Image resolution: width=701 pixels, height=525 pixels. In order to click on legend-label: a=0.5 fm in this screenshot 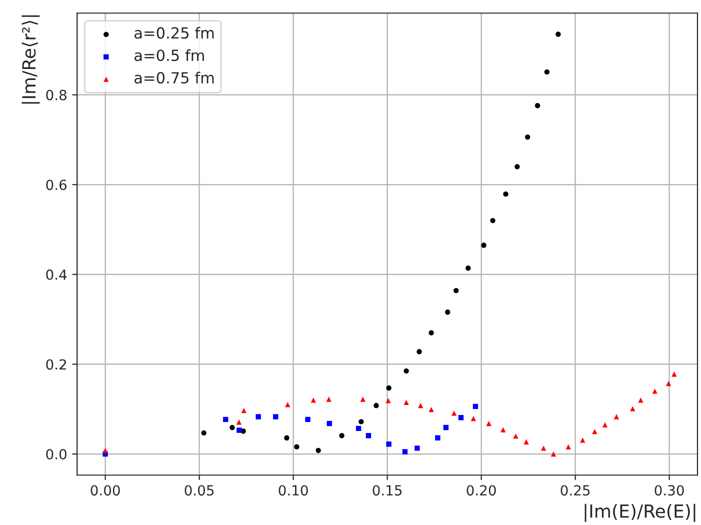, I will do `click(169, 55)`.